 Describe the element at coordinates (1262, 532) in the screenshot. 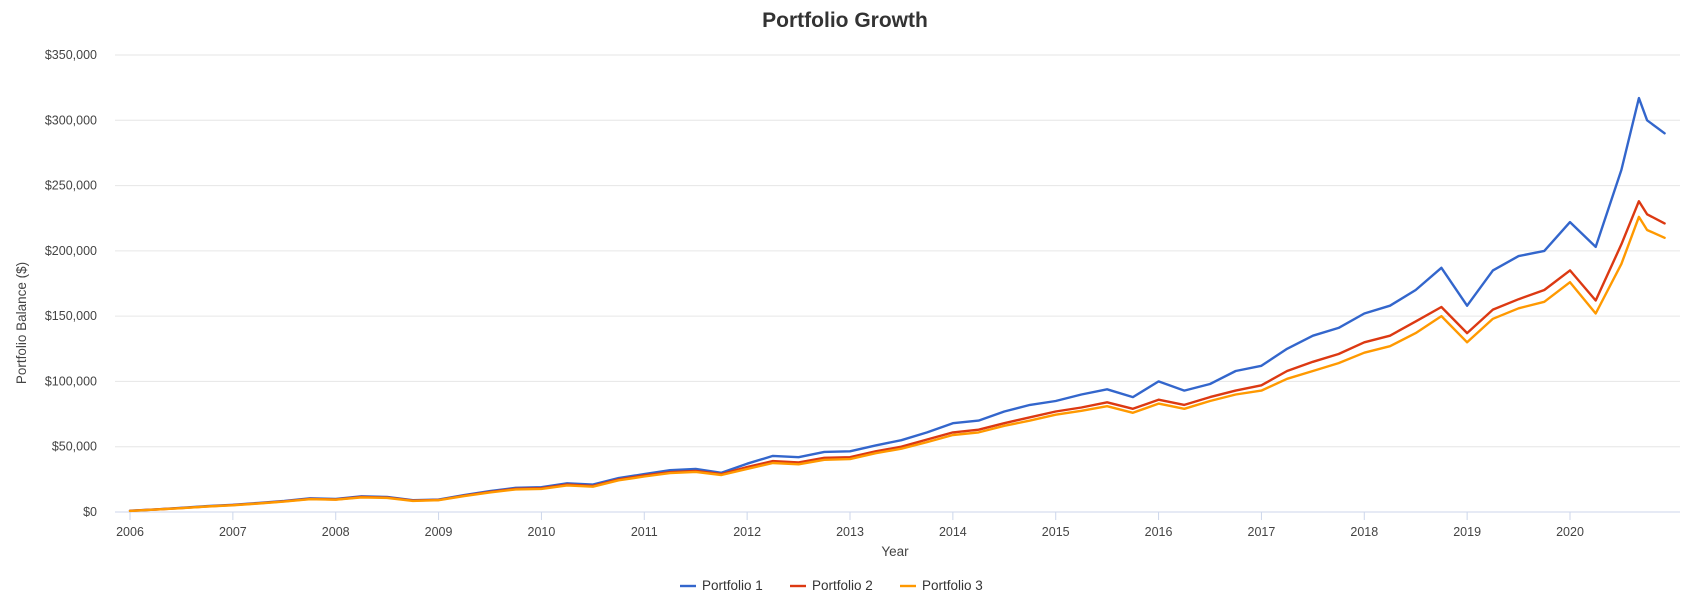

I see `x-tick-label: 2017` at that location.